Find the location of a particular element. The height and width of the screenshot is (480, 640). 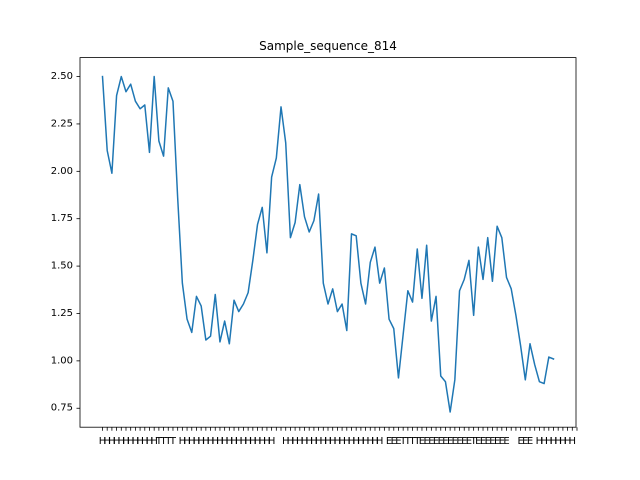

y-tick-label: 1.25 is located at coordinates (62, 313).